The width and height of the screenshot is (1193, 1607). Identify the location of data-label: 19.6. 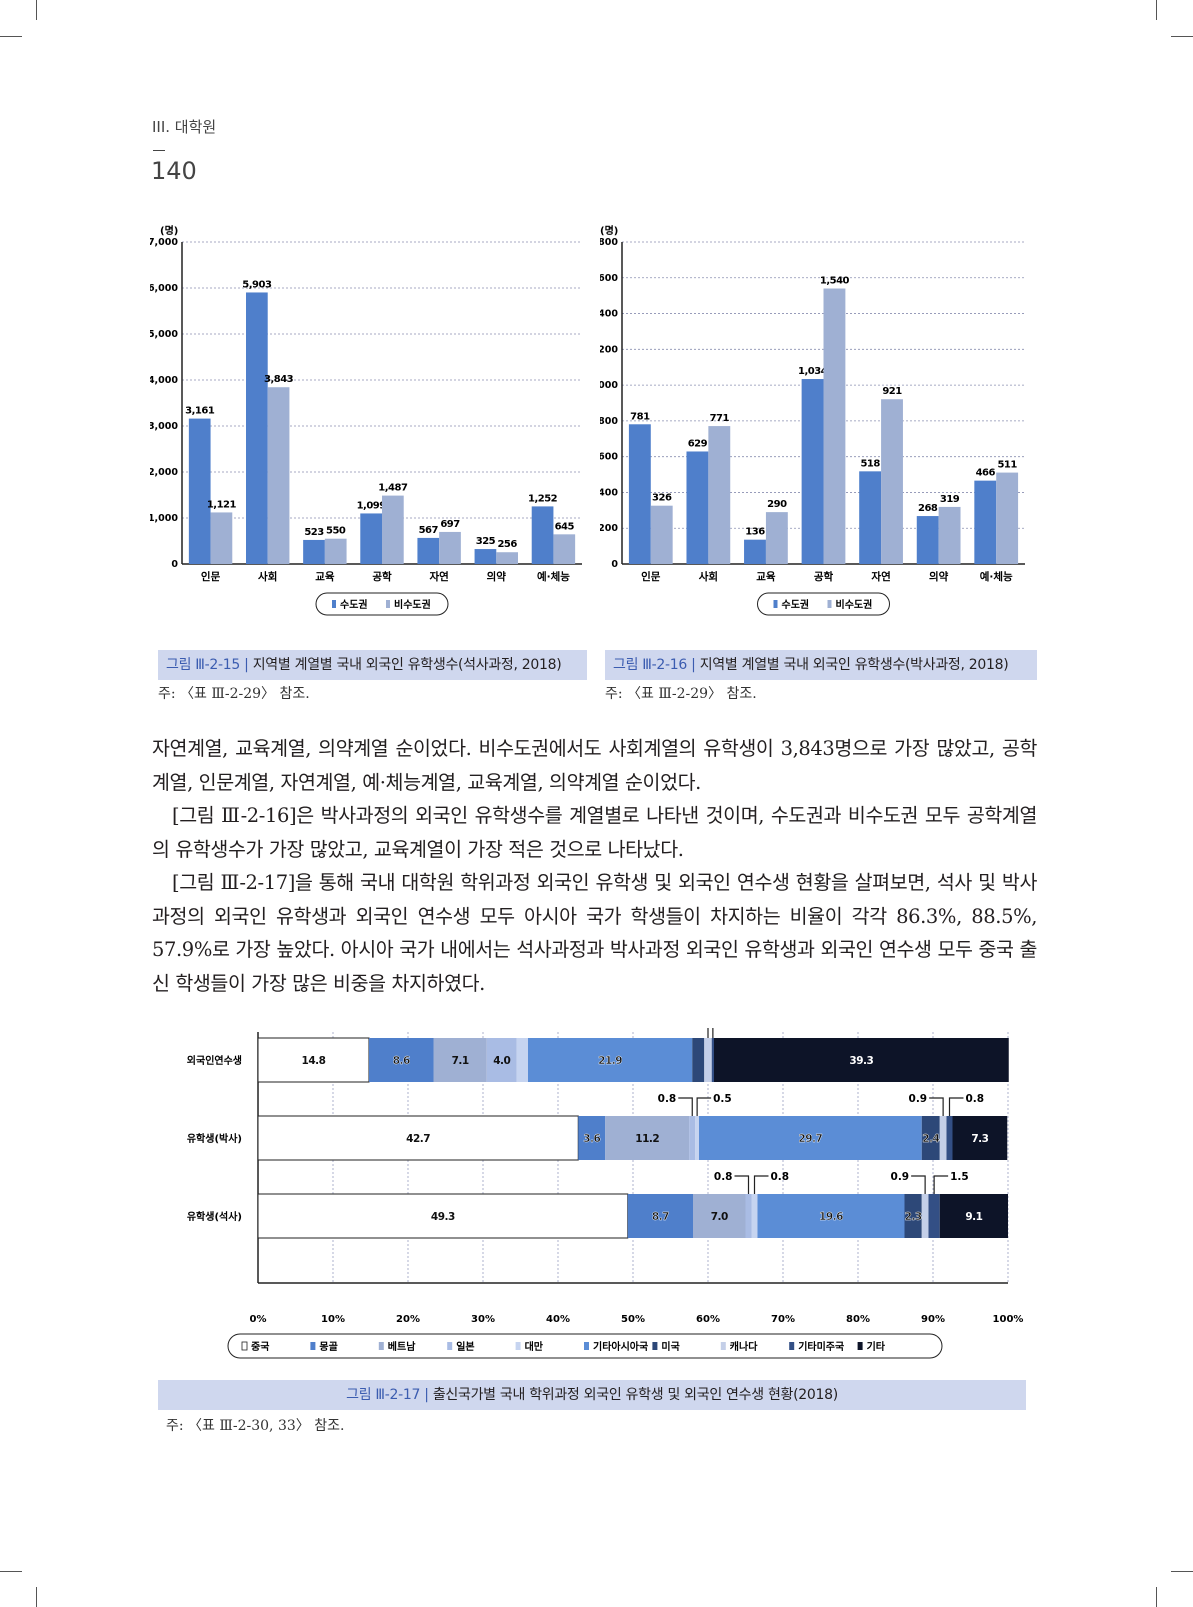
(831, 1217).